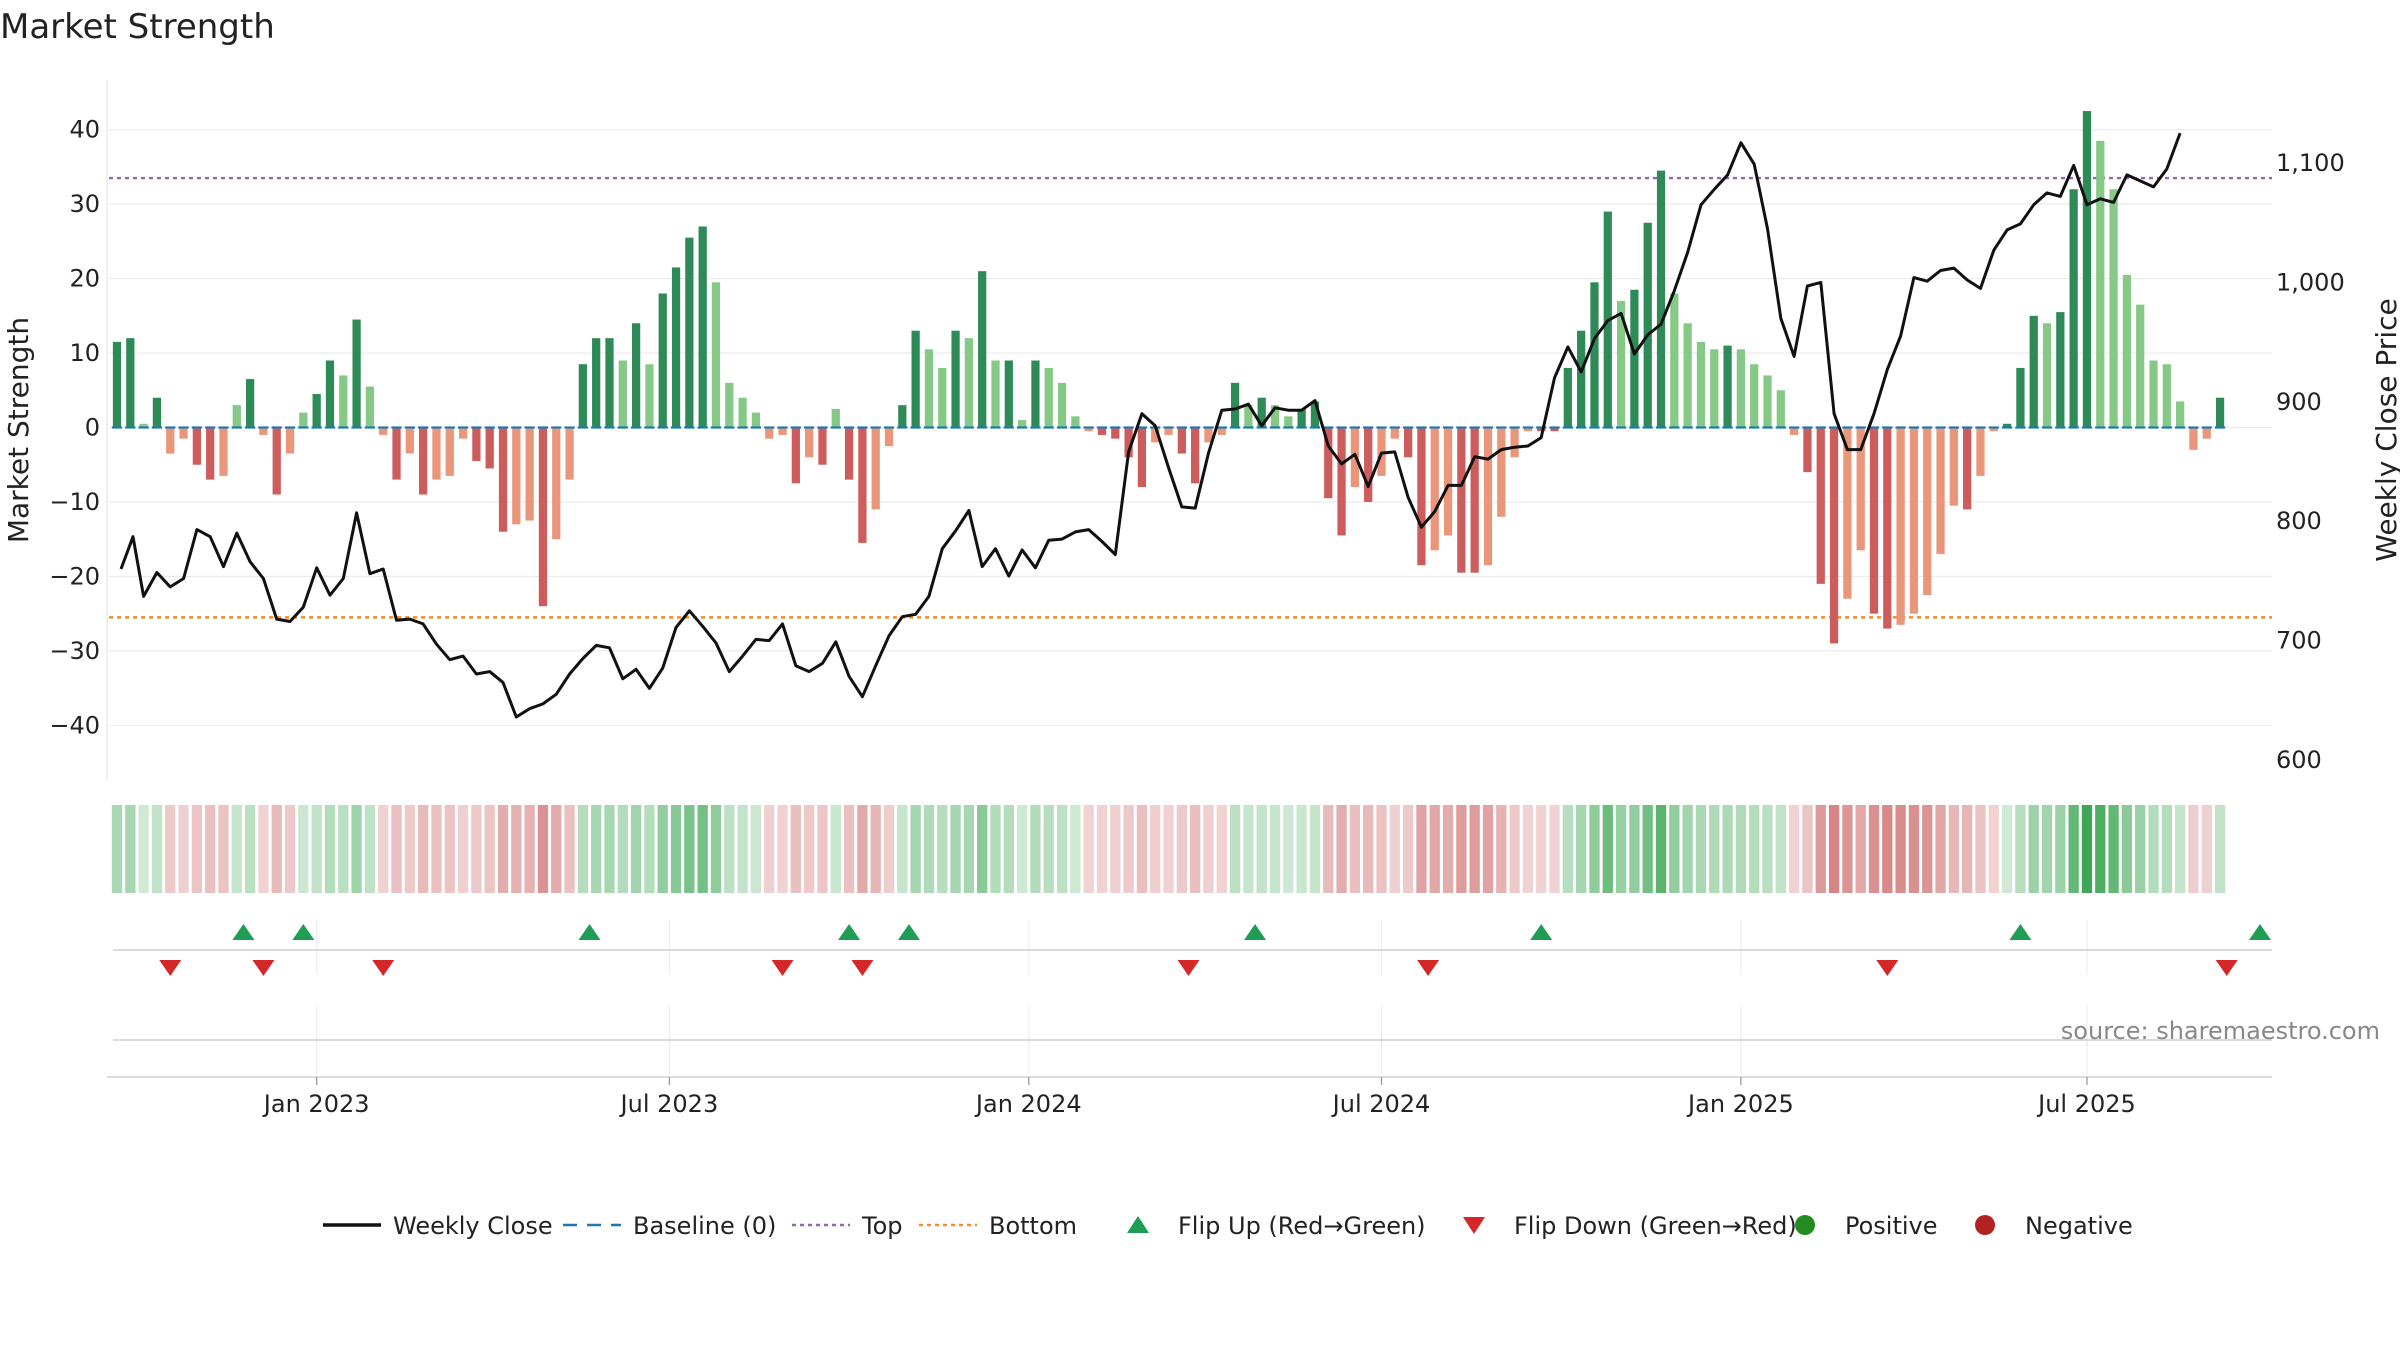 Image resolution: width=2400 pixels, height=1350 pixels. I want to click on y-tick-label: 40, so click(84, 130).